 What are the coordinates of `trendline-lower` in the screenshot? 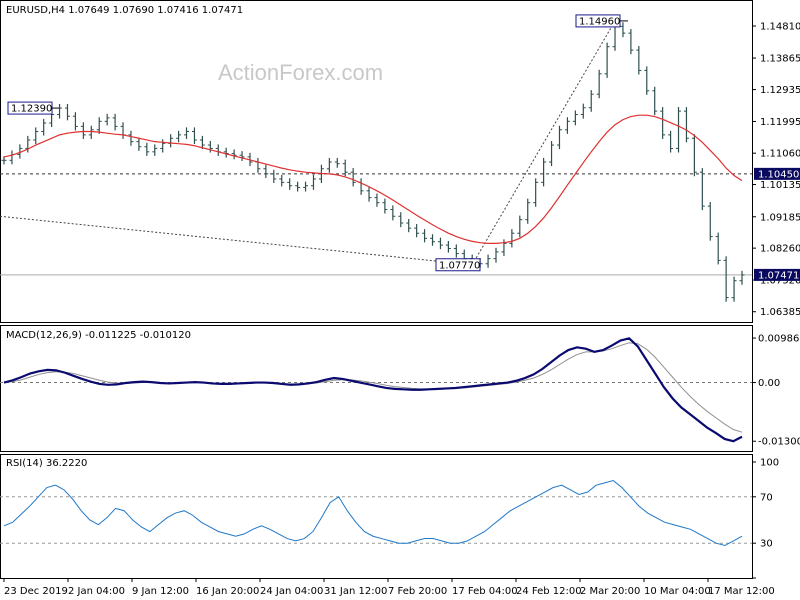 It's located at (236, 240).